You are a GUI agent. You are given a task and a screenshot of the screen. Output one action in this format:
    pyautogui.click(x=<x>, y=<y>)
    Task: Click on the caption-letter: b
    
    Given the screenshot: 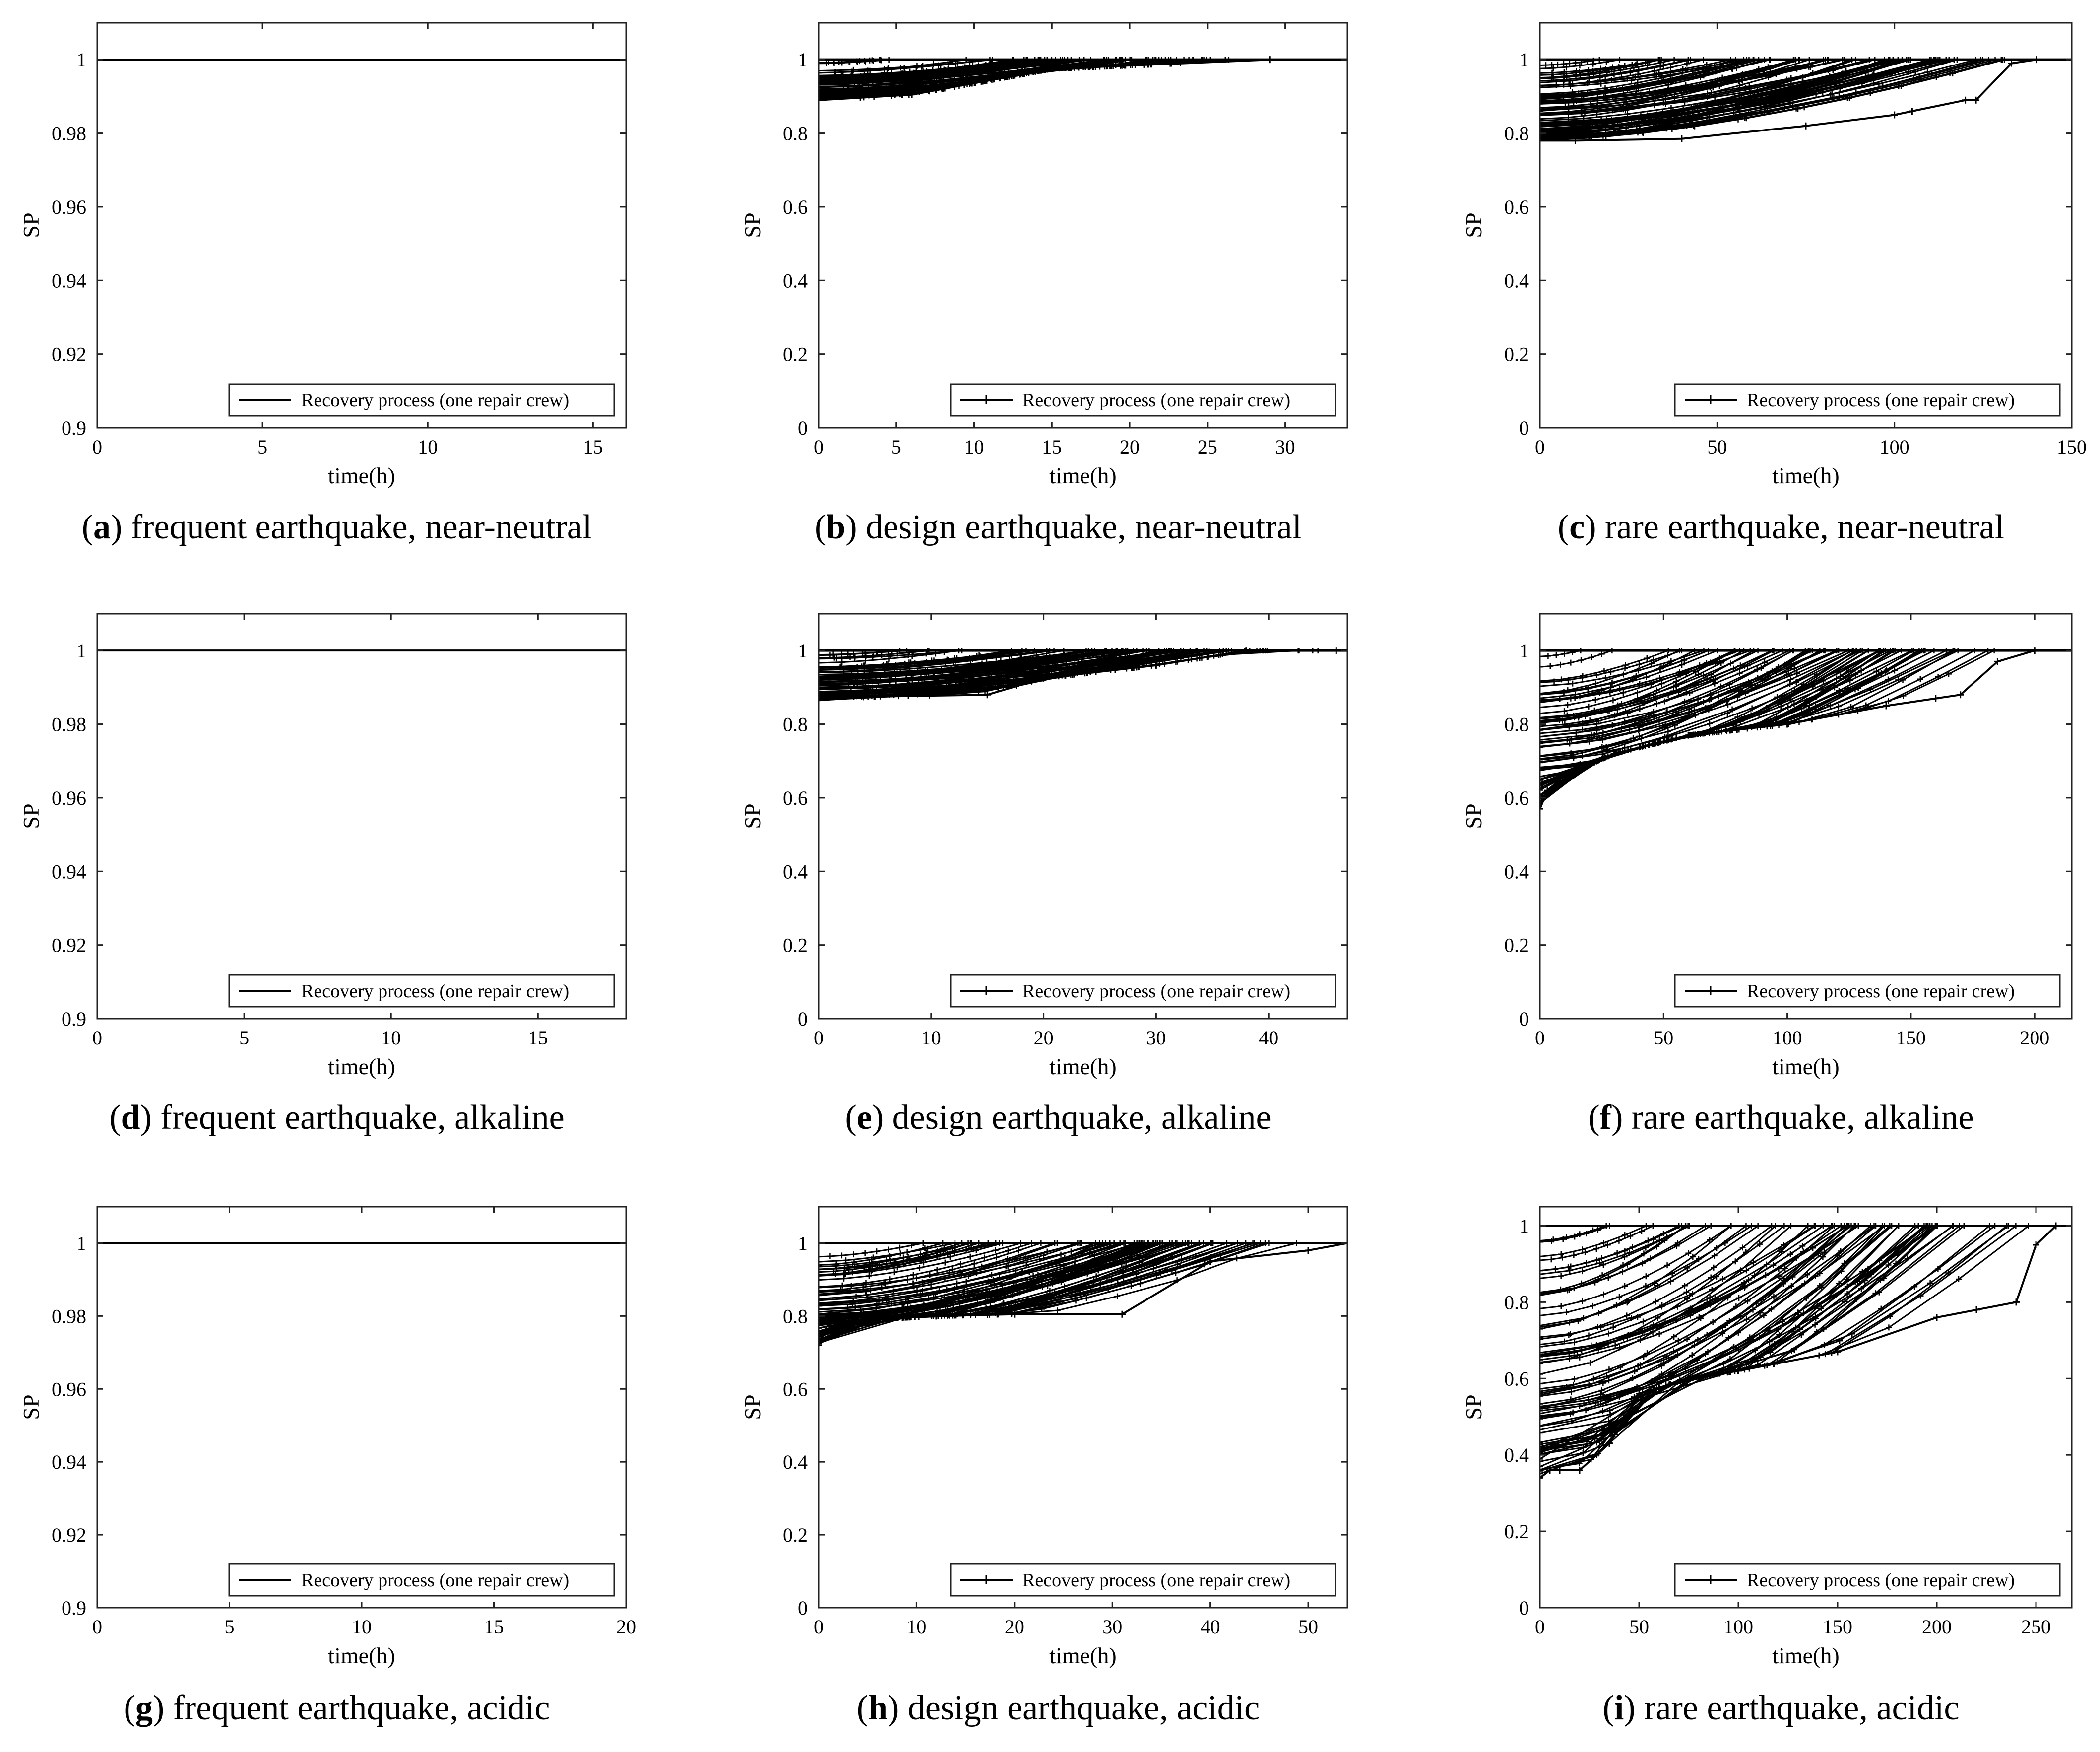 What is the action you would take?
    pyautogui.click(x=835, y=527)
    